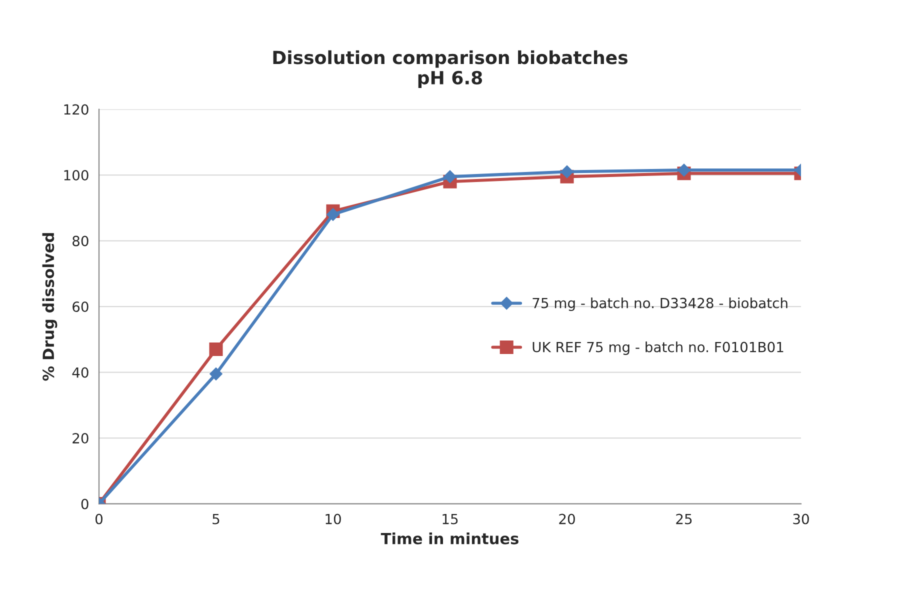 The image size is (900, 607). I want to click on x-tick-label: 0, so click(98, 519).